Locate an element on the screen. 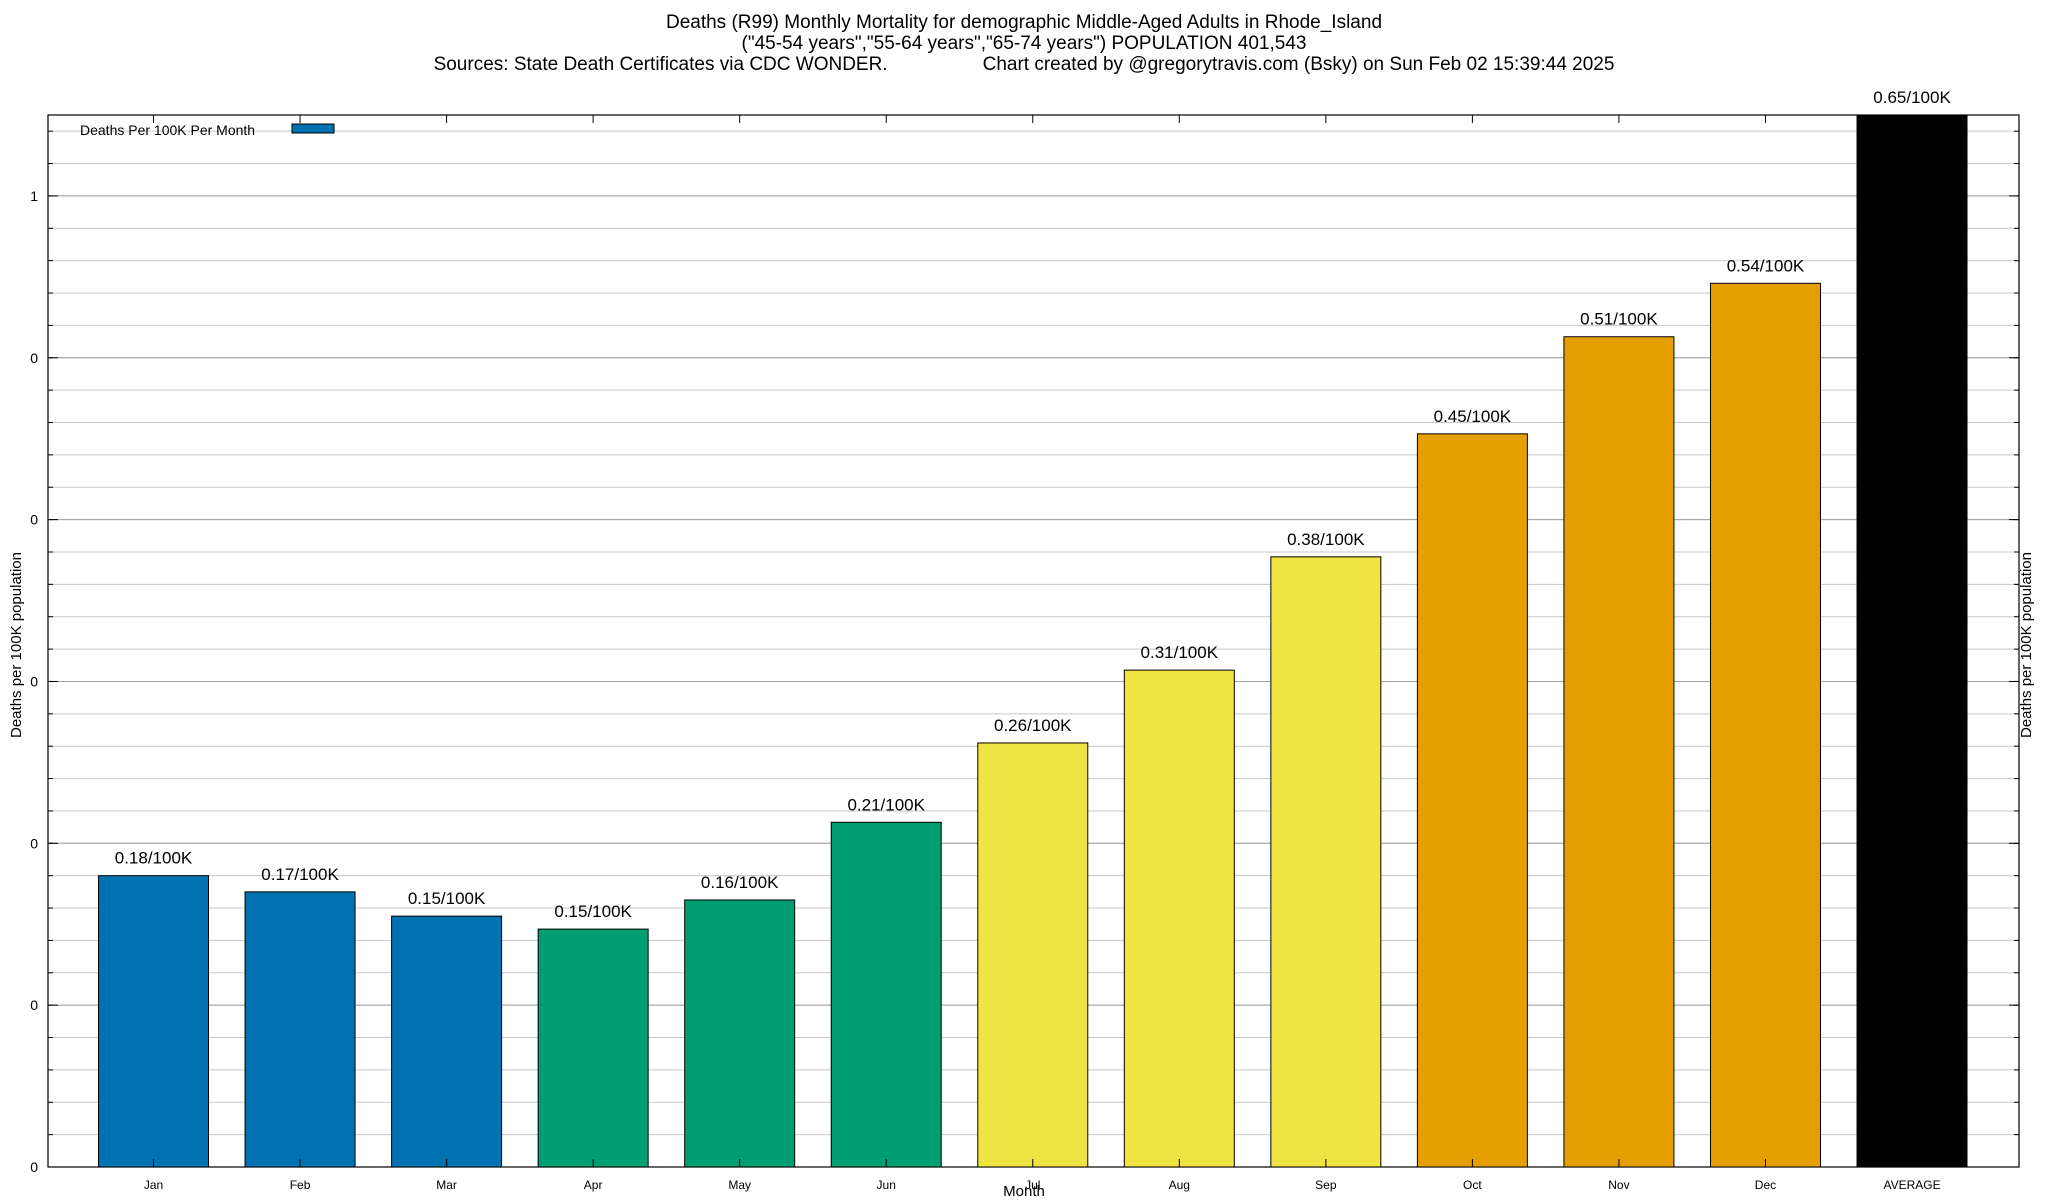  data-label-nov: 0.51/100K is located at coordinates (1619, 319).